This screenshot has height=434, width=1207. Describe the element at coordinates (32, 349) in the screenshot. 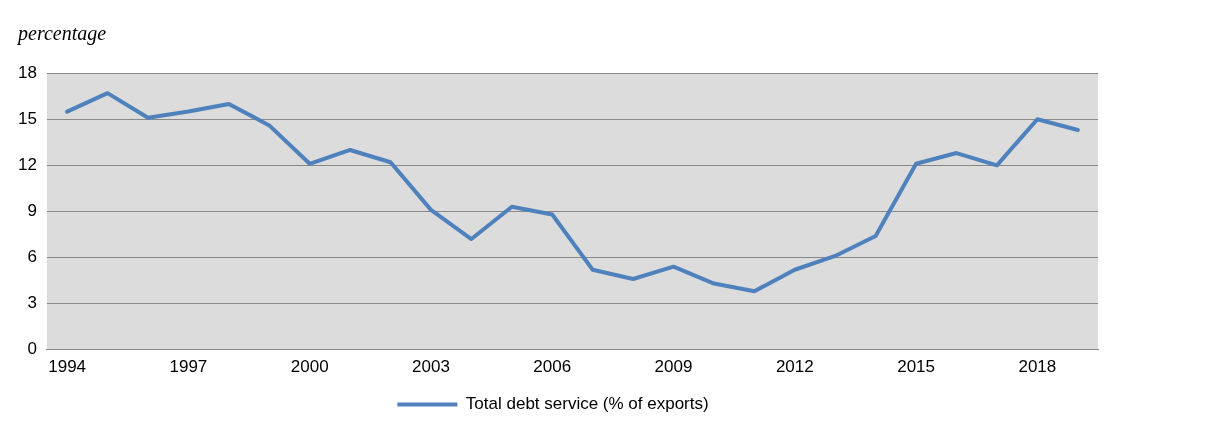

I see `y-tick-label: 0` at that location.